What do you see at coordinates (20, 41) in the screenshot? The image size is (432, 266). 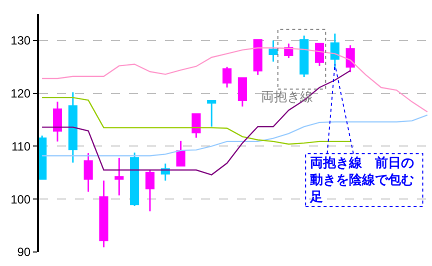 I see `y-tick-label: 130` at bounding box center [20, 41].